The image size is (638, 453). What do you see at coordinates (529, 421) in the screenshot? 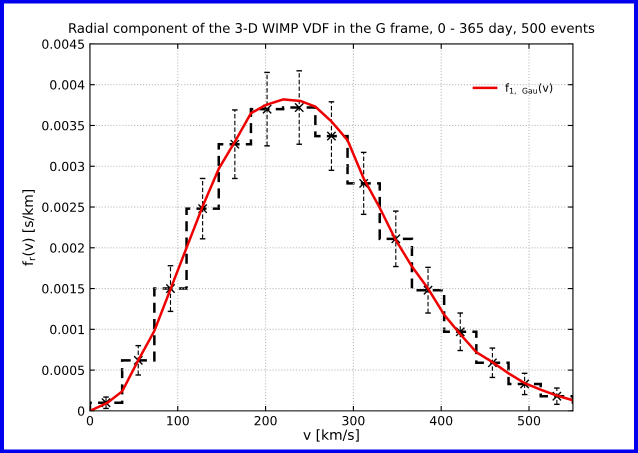
I see `x-tick-label: 500` at bounding box center [529, 421].